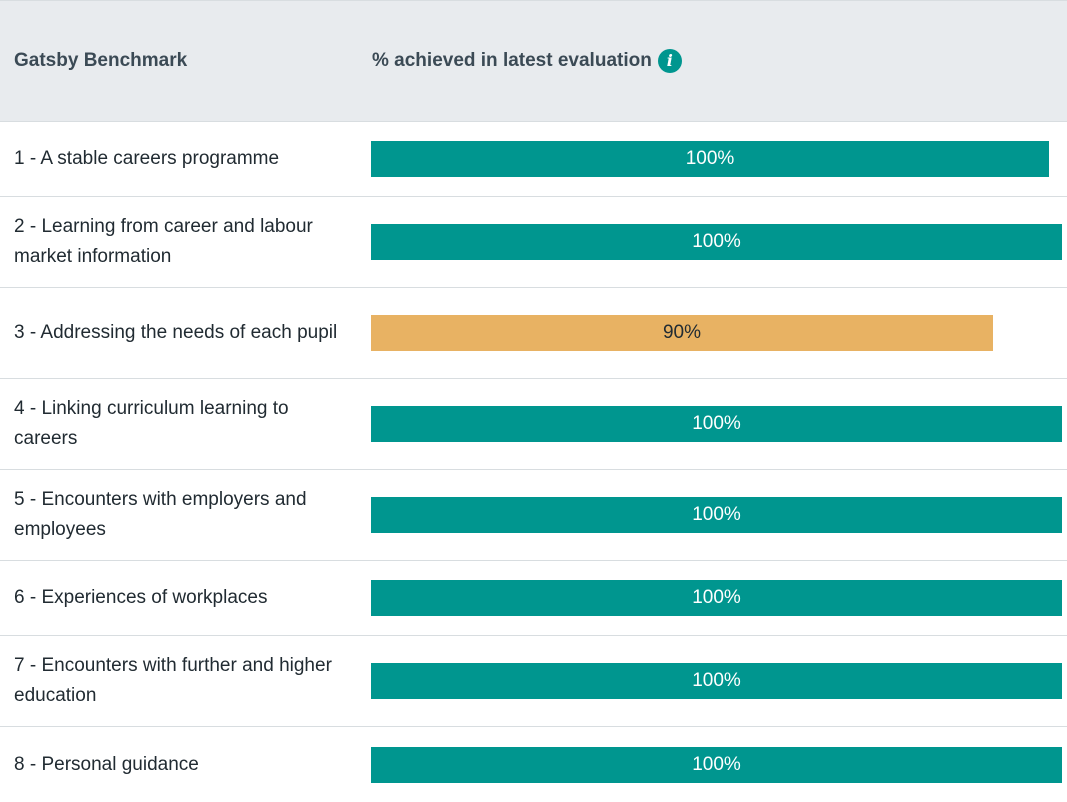  I want to click on table-row: 8 - Personal guidance 100%, so click(533, 764).